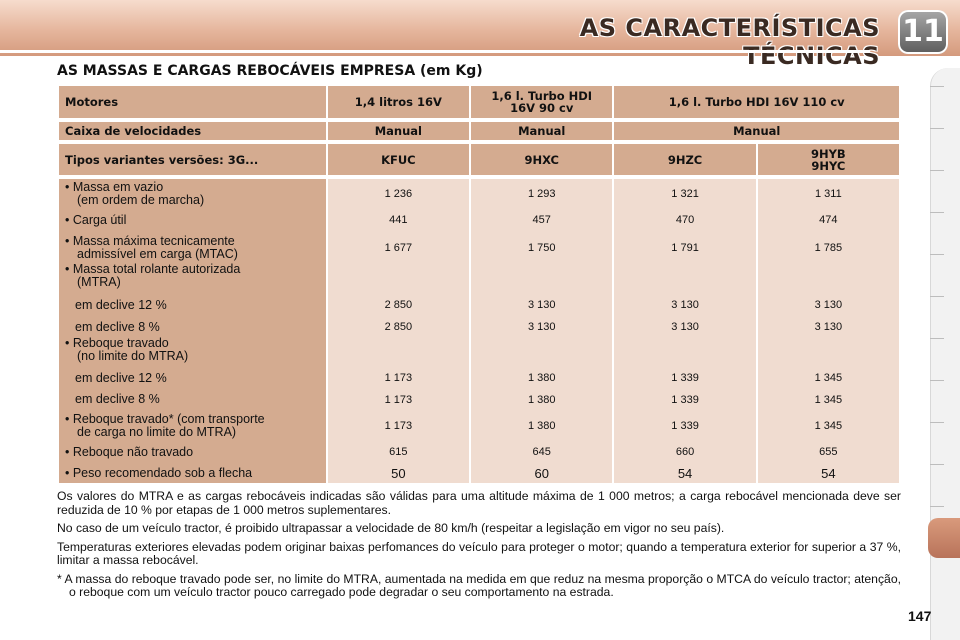 This screenshot has width=960, height=640. I want to click on row-label-line2: de carga no limite do MTRA), so click(157, 432).